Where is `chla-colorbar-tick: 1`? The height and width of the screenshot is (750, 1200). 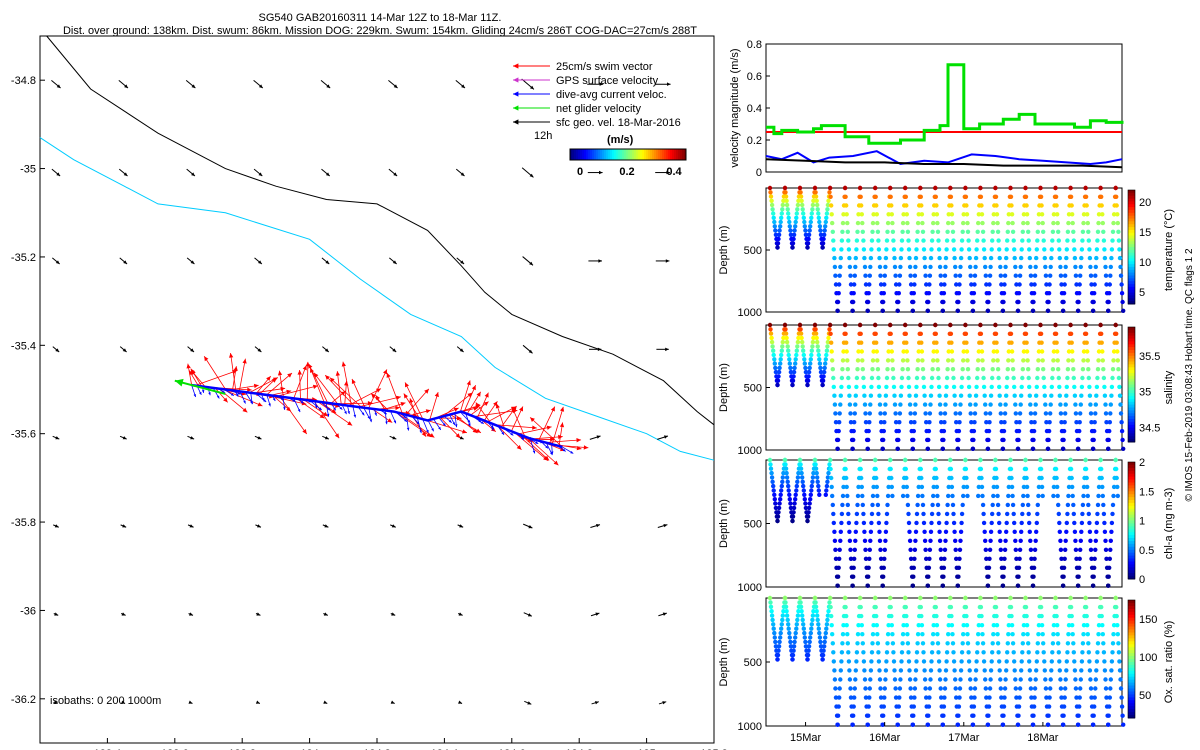
chla-colorbar-tick: 1 is located at coordinates (1142, 522).